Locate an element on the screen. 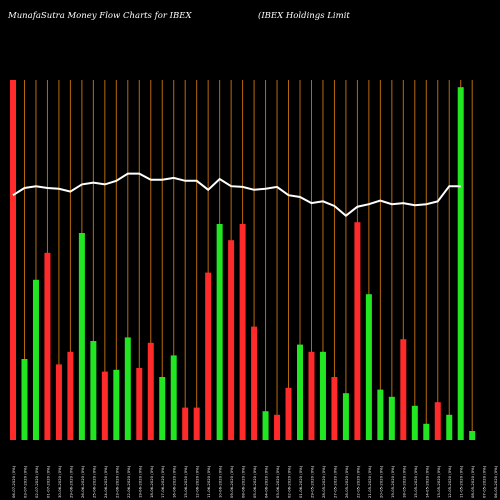  x-tick-label: 07-05-2020 (0%) is located at coordinates (484, 481).